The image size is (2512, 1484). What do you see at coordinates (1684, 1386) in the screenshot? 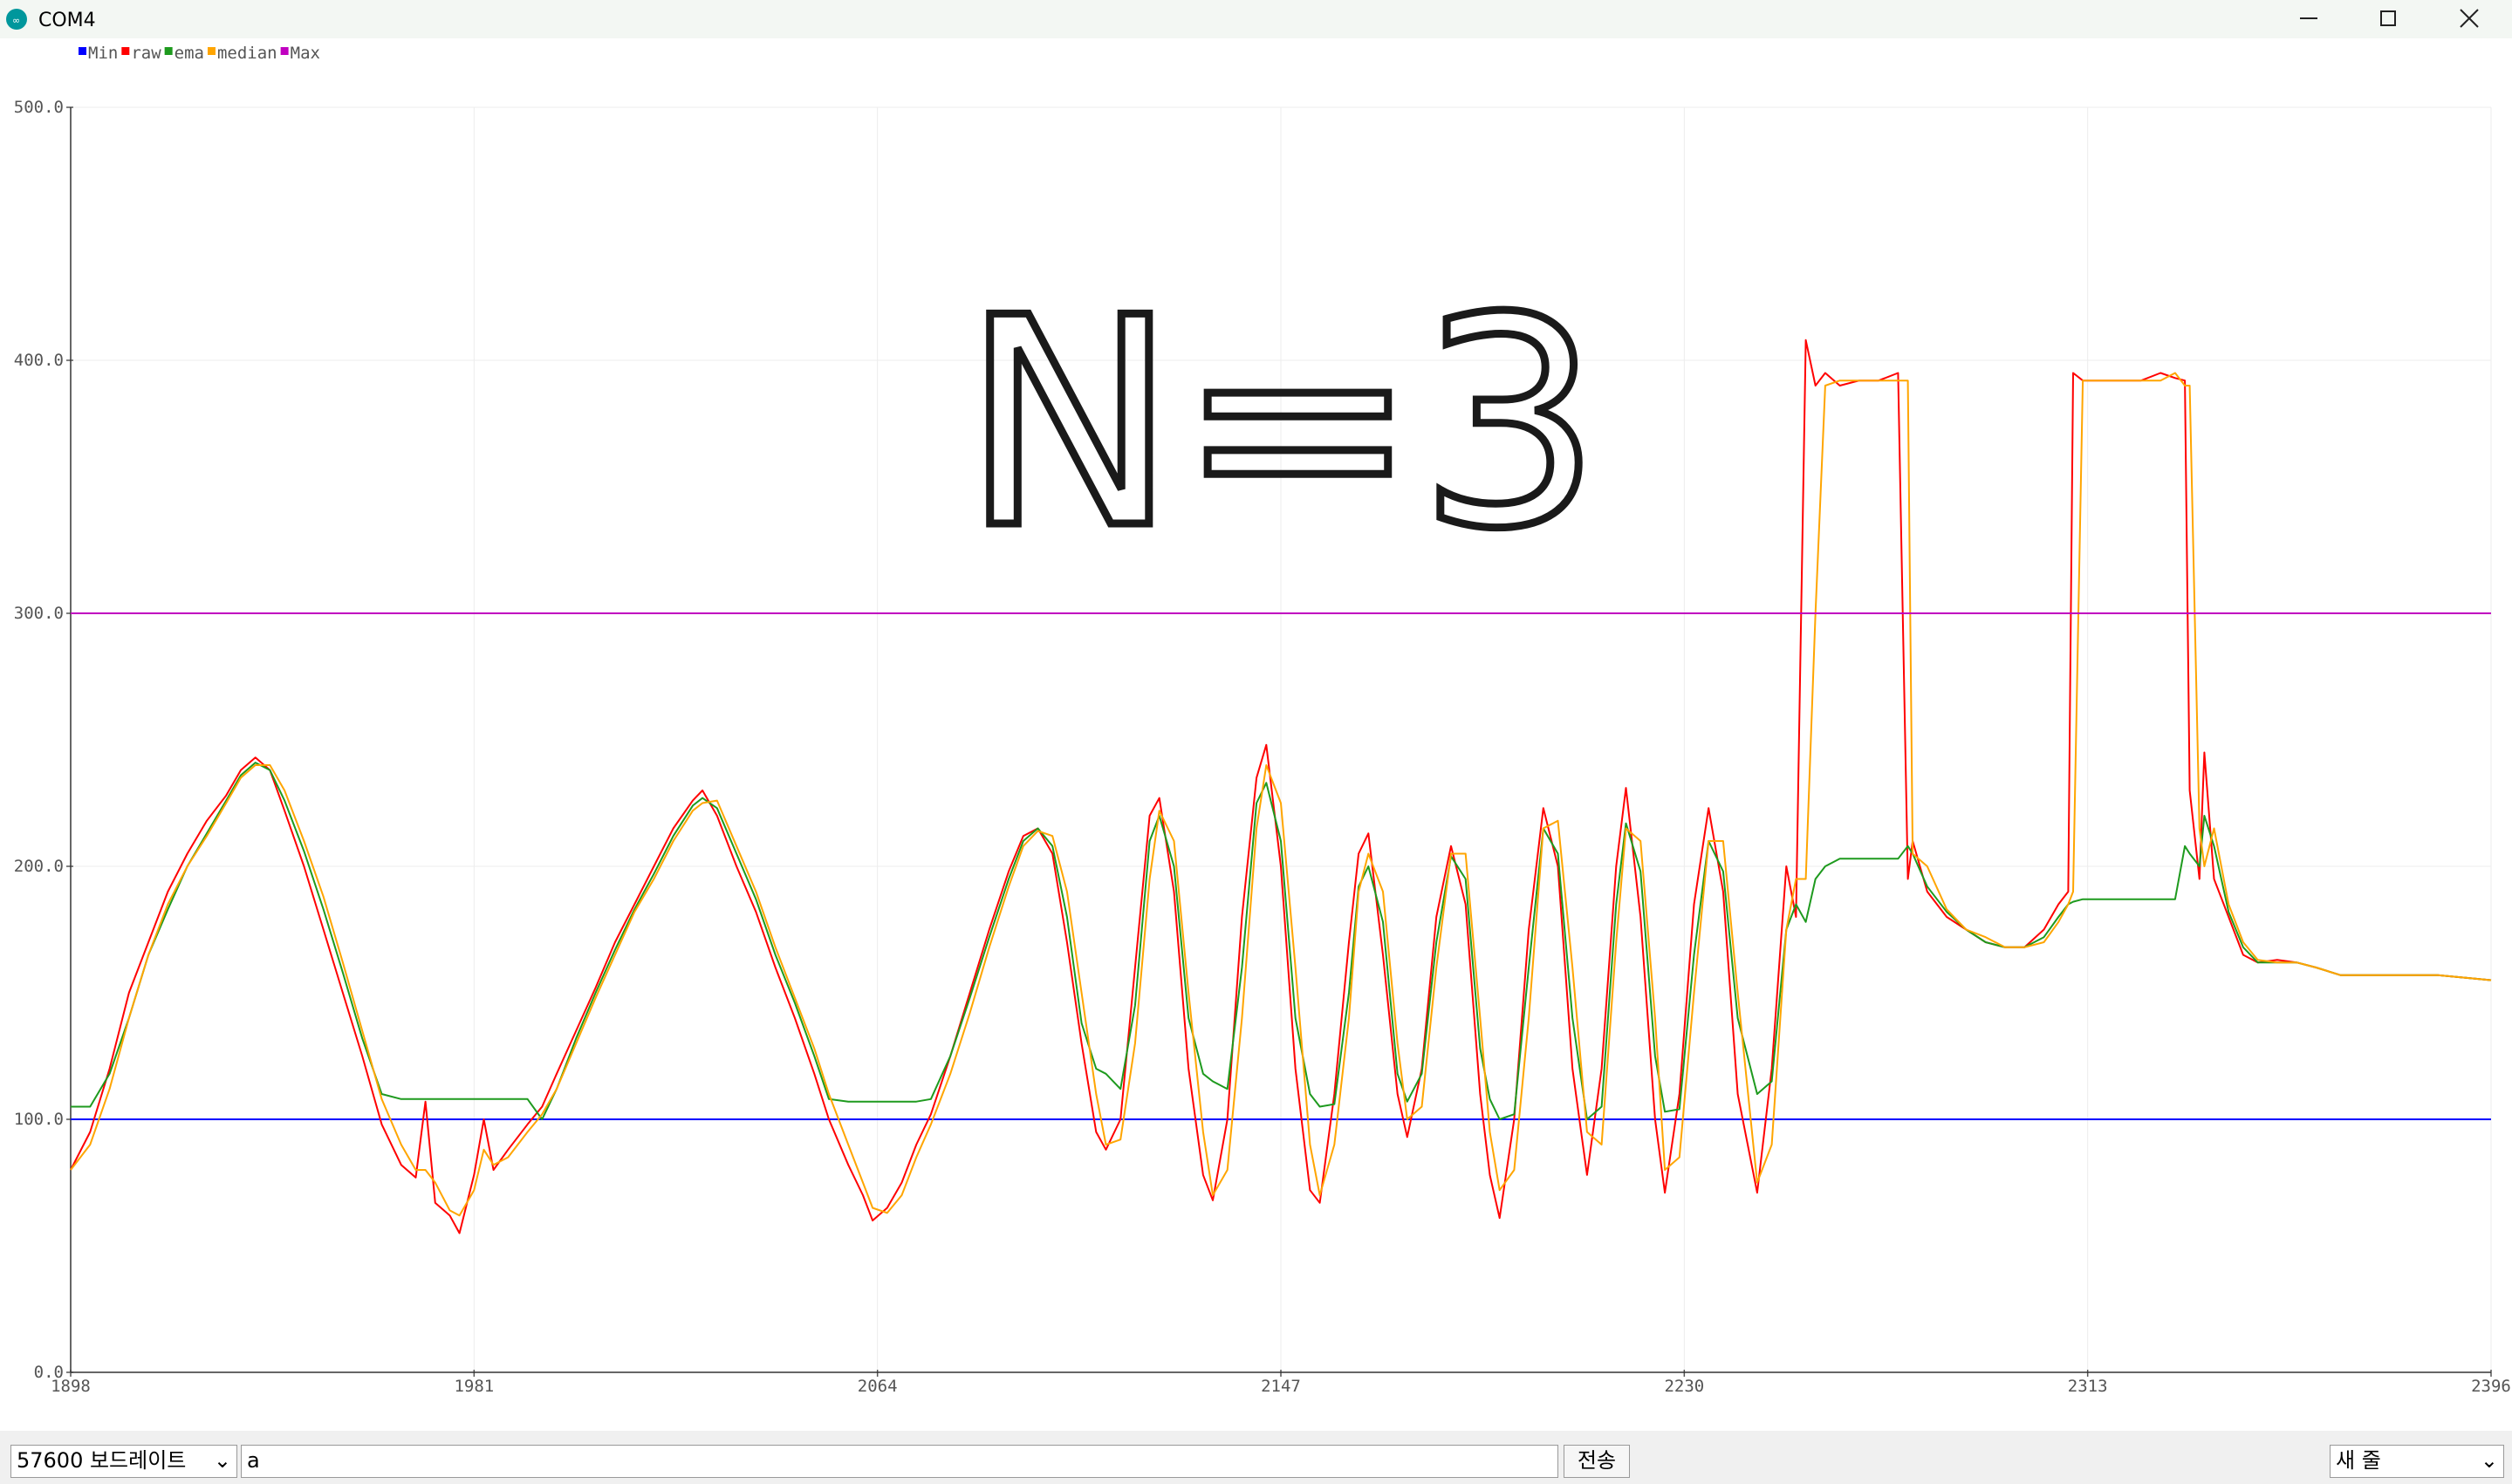
I see `x-tick-label: 2230` at bounding box center [1684, 1386].